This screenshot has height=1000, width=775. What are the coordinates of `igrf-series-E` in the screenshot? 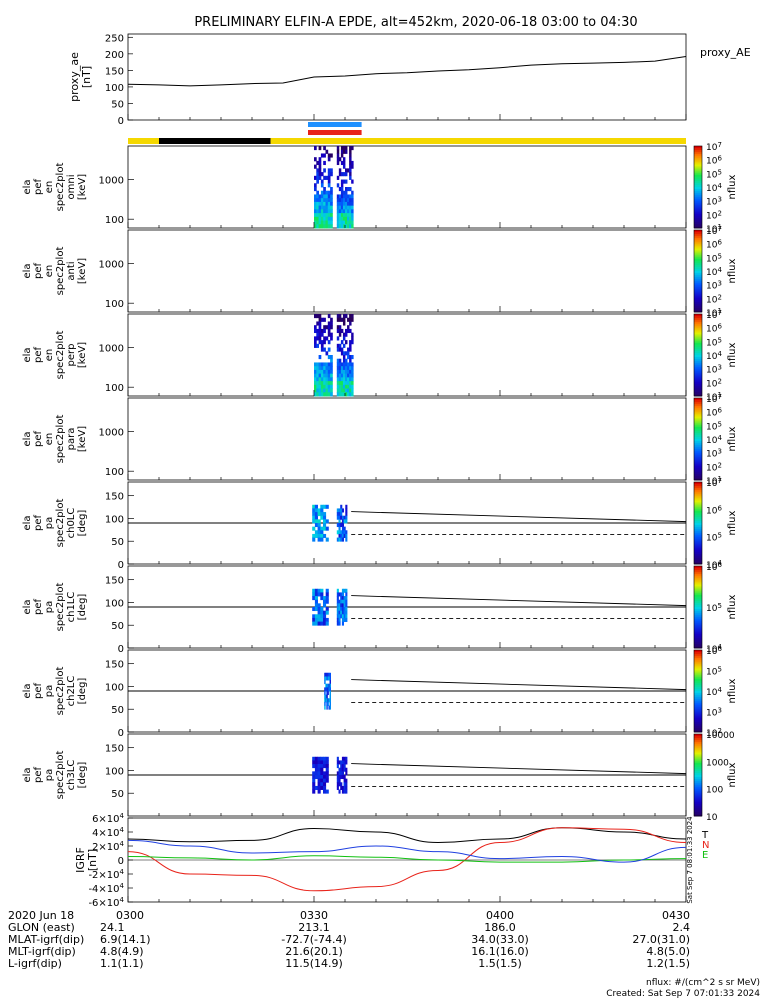 It's located at (407, 859).